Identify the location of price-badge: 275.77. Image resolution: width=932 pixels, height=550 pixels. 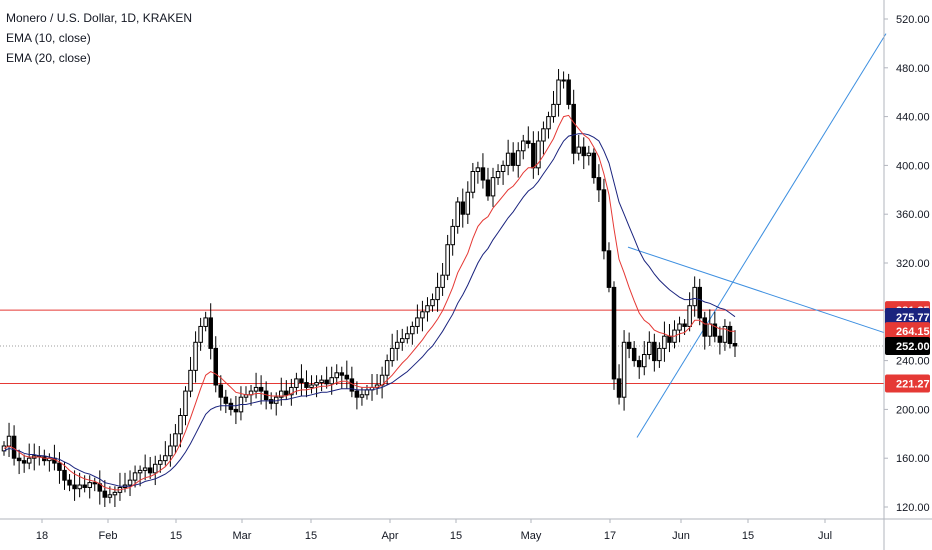
(907, 316).